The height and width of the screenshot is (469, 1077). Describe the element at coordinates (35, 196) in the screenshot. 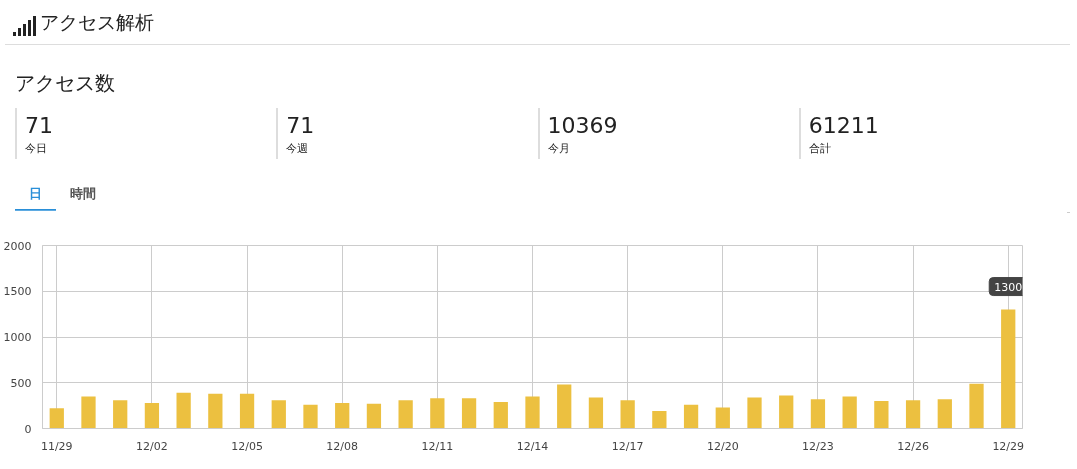

I see `text: 日` at that location.